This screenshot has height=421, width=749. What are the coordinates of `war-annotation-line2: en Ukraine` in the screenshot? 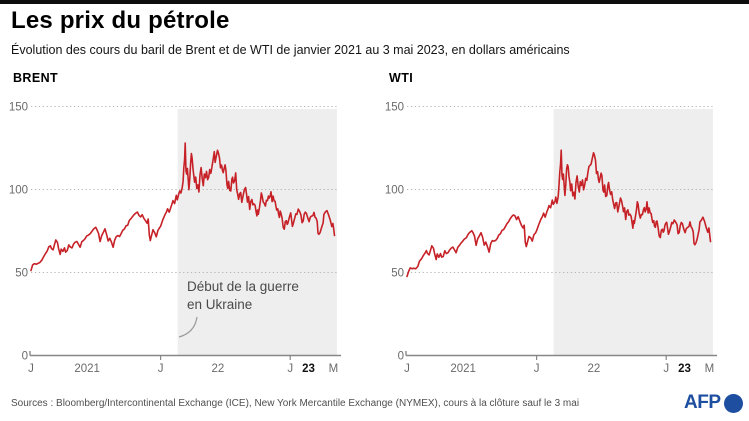 It's located at (220, 304).